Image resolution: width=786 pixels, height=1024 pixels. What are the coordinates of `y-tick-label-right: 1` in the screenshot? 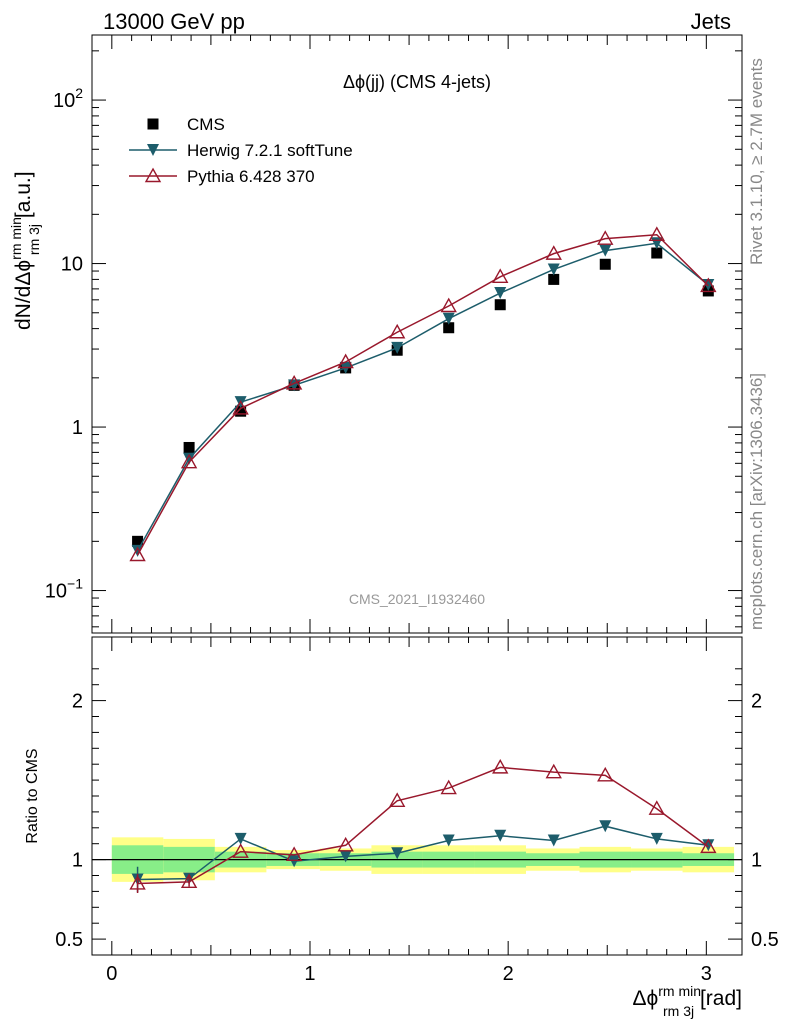 It's located at (756, 861).